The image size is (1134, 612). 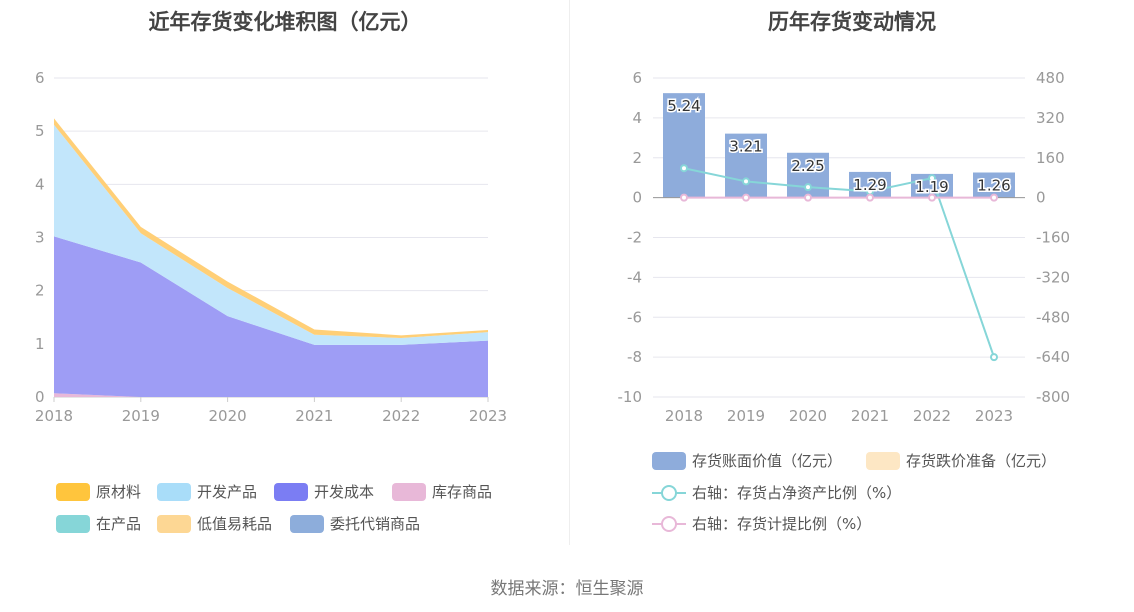 I want to click on legend-label: 低值易耗品, so click(x=235, y=524).